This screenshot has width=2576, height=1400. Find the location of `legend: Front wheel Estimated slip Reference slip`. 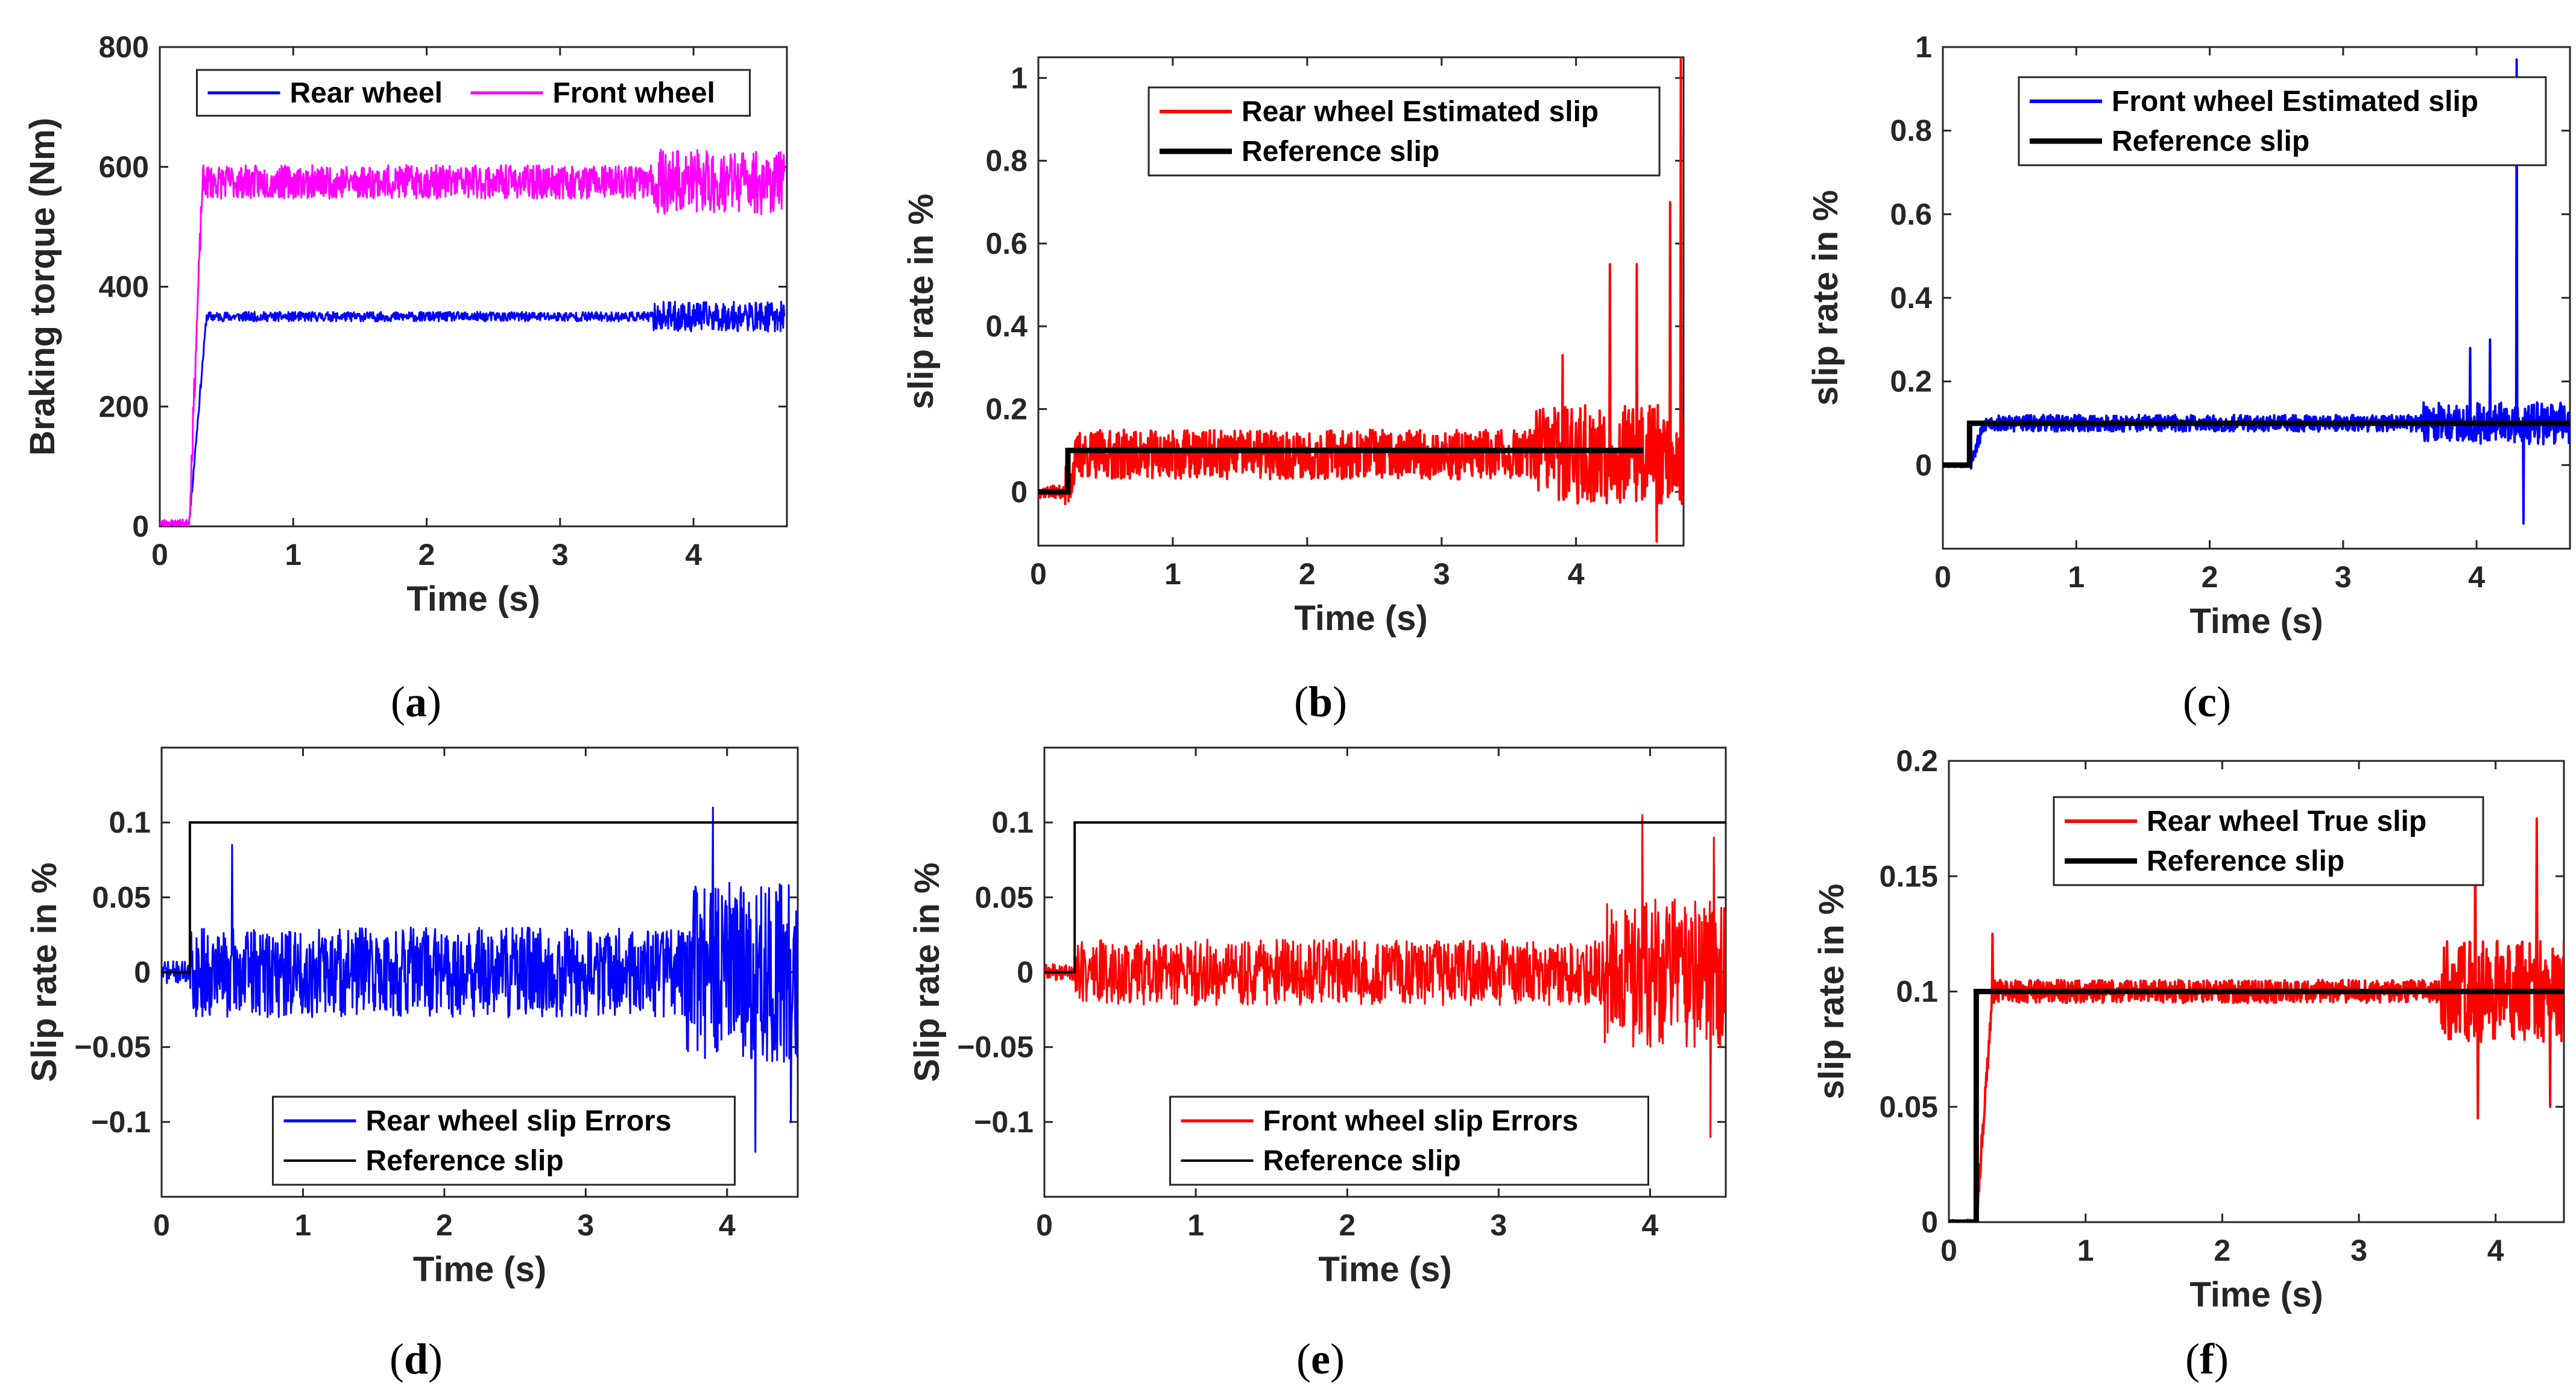

legend: Front wheel Estimated slip Reference slip is located at coordinates (2282, 121).